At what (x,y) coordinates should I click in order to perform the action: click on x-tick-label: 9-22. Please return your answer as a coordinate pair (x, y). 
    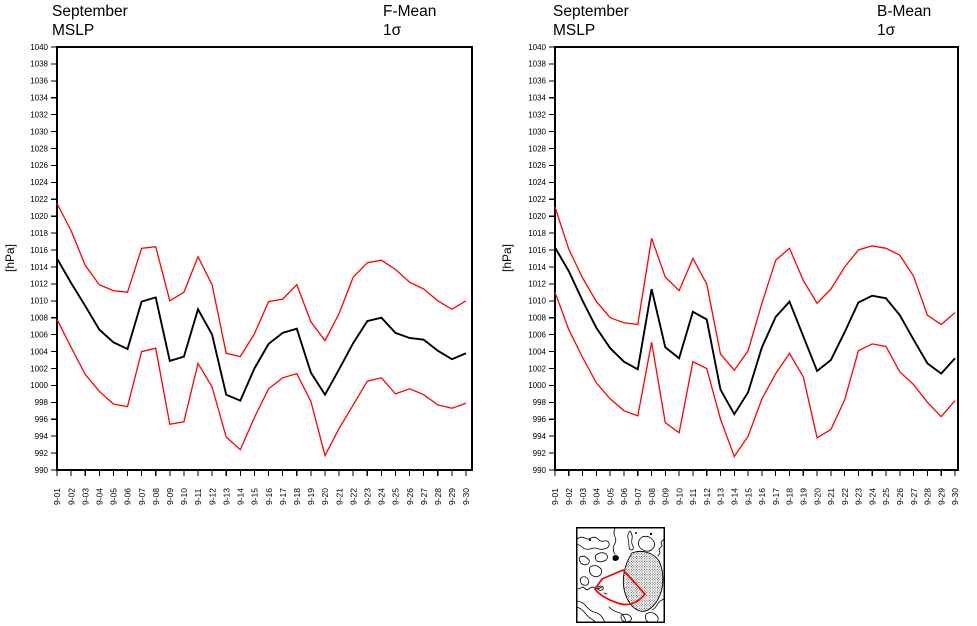
    Looking at the image, I should click on (845, 496).